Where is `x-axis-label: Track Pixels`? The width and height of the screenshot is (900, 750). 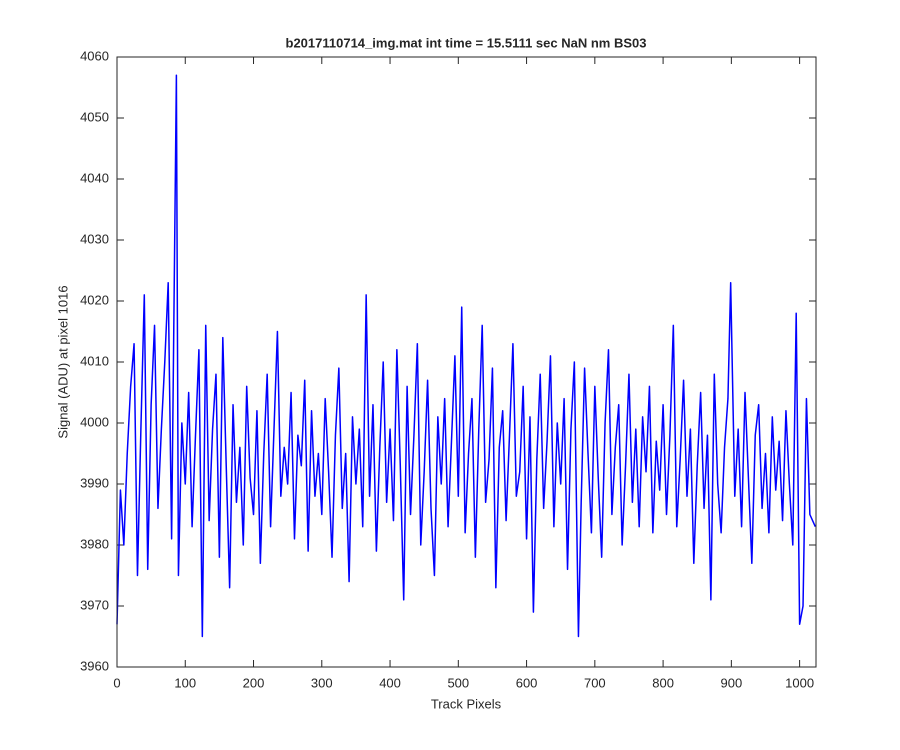
x-axis-label: Track Pixels is located at coordinates (466, 703).